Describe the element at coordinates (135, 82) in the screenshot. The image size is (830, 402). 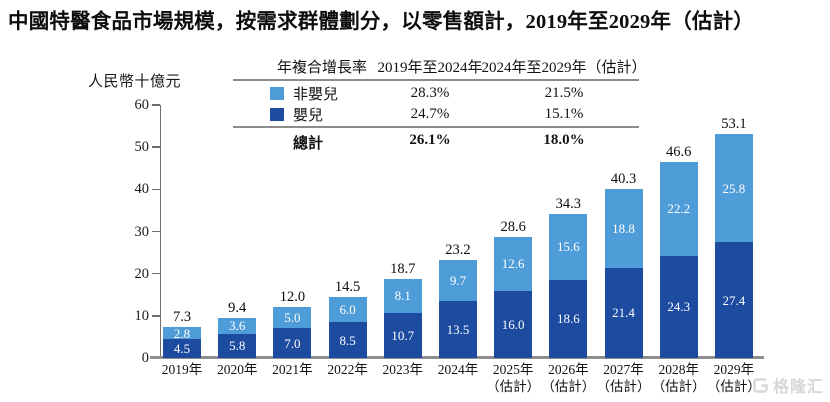
I see `y-axis-unit-label: 人民幣十億元` at that location.